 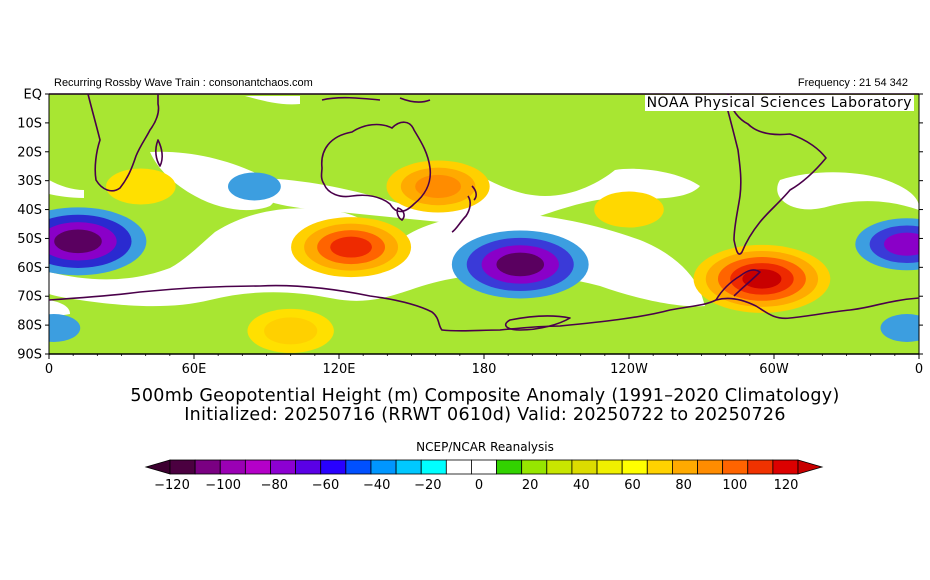 What do you see at coordinates (427, 485) in the screenshot?
I see `colorbar-label: −20` at bounding box center [427, 485].